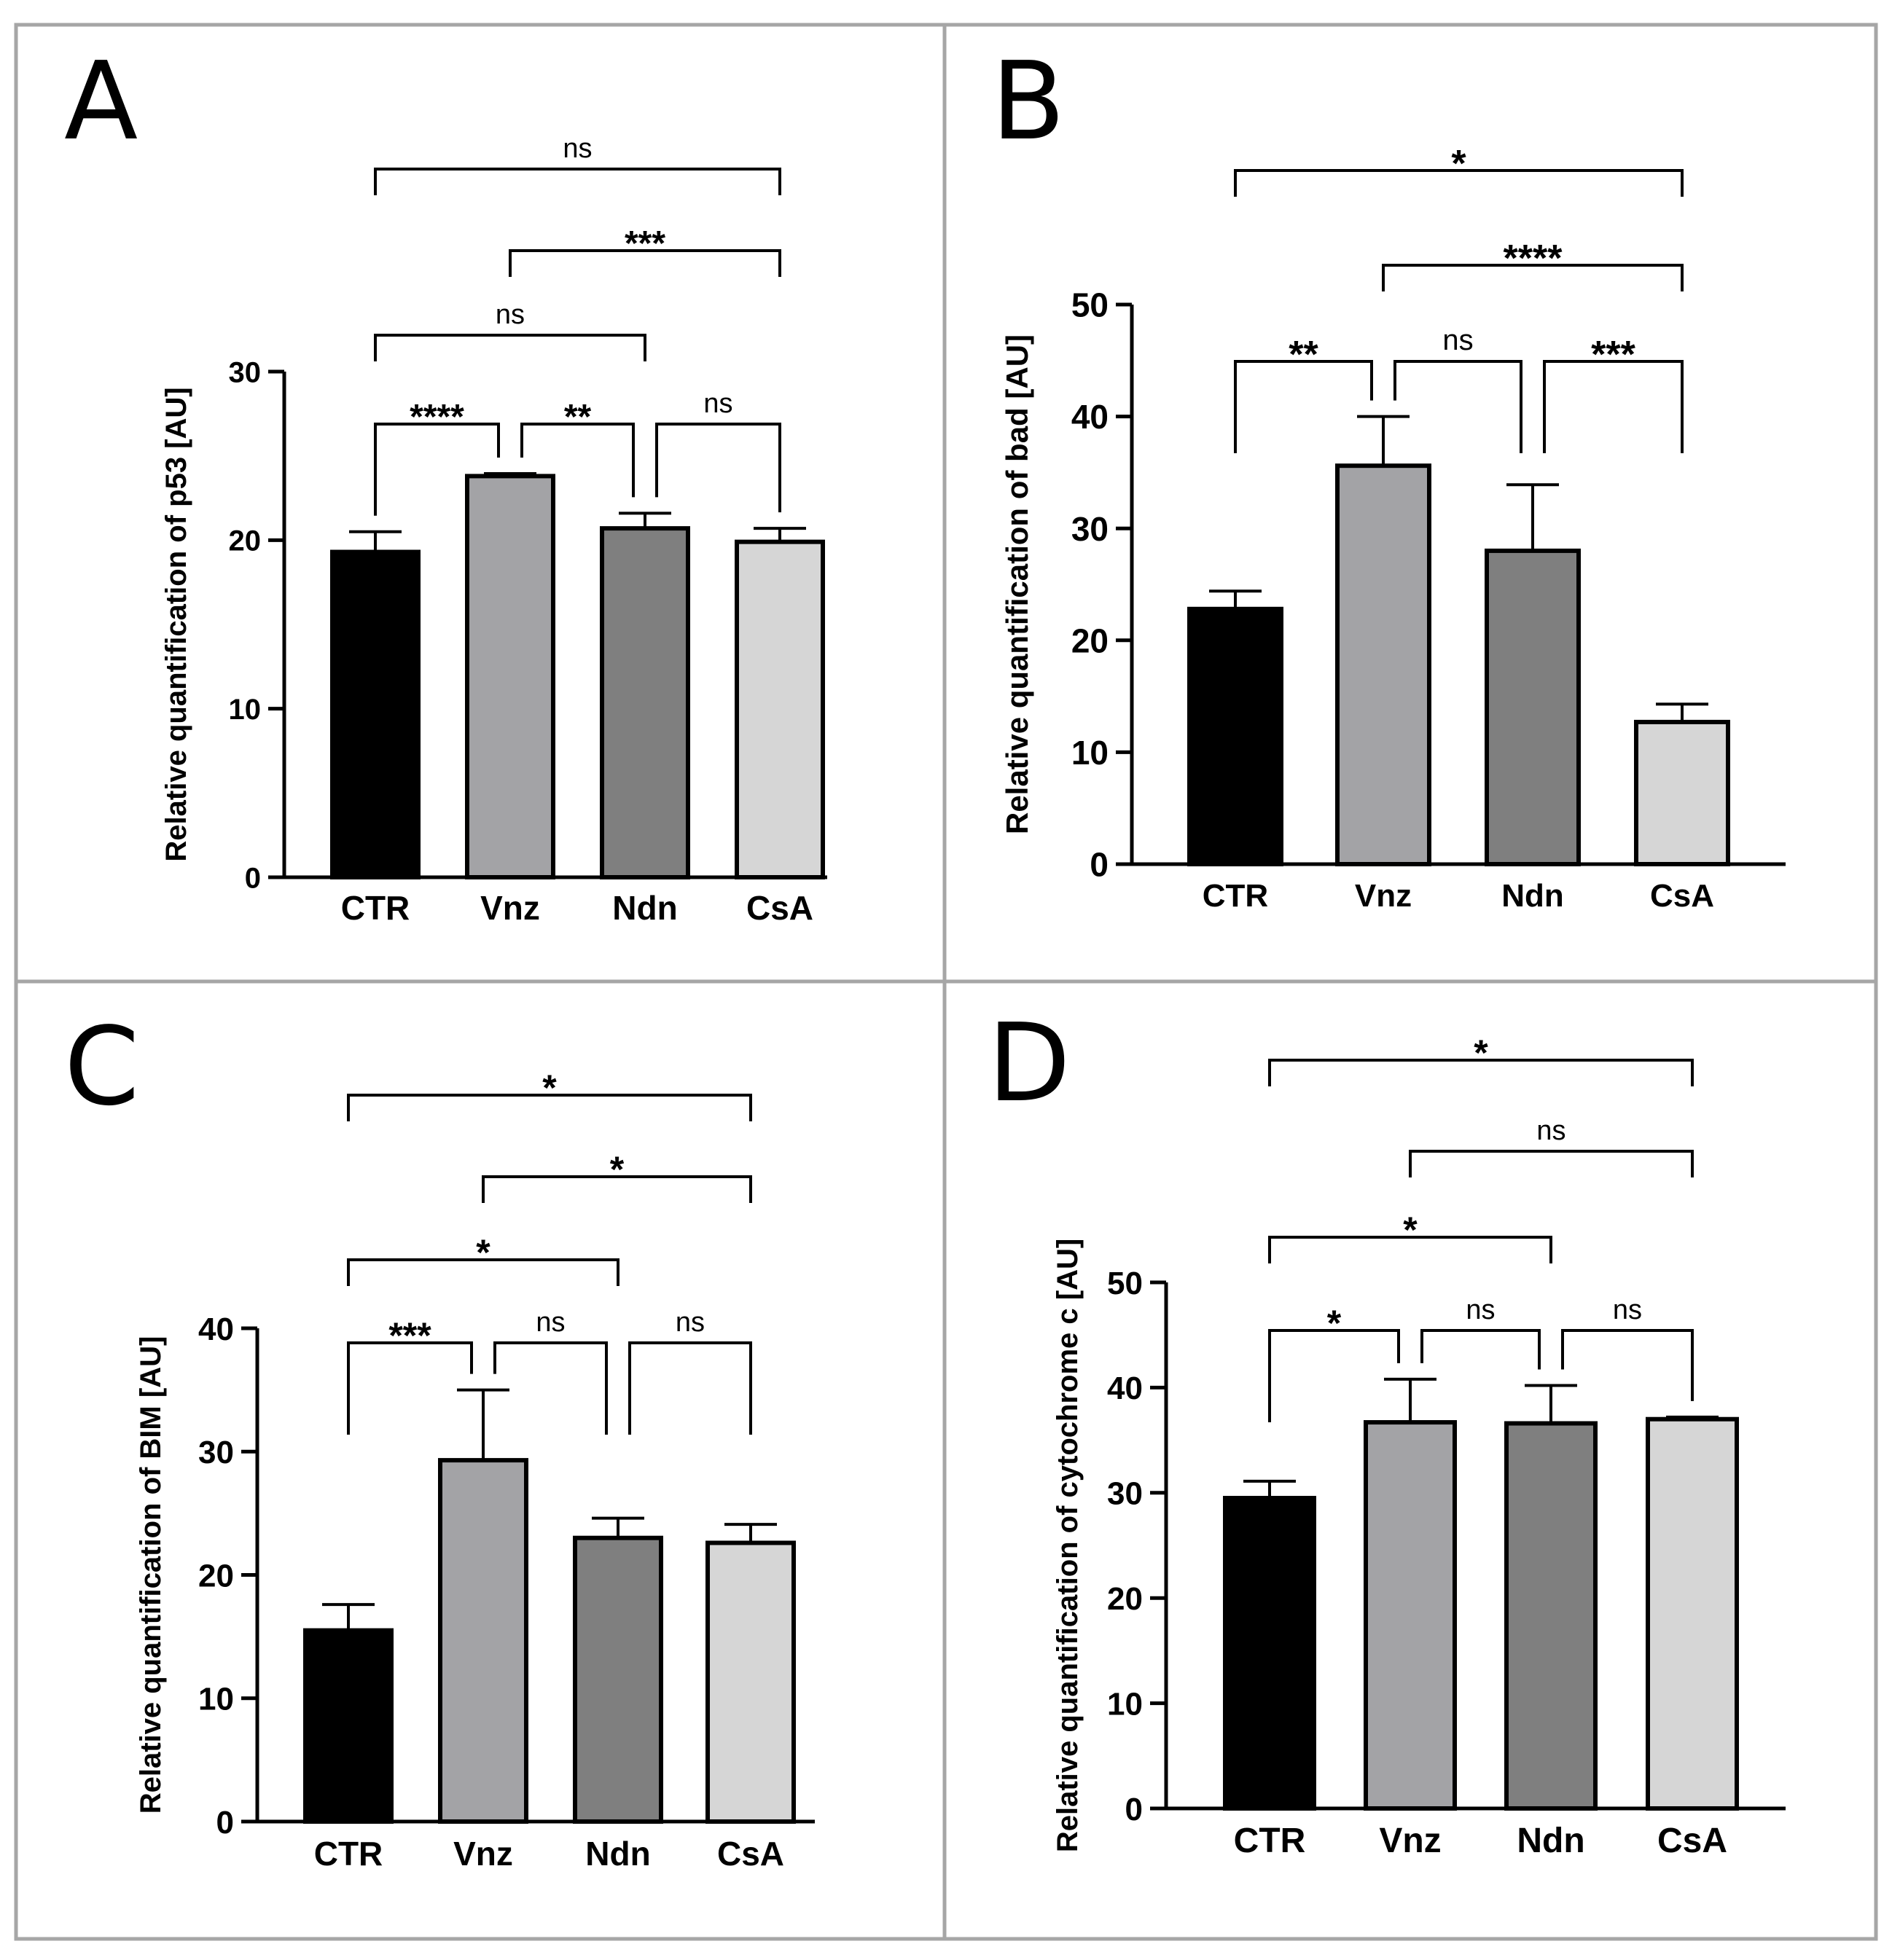  Describe the element at coordinates (1303, 355) in the screenshot. I see `significance-label: **` at that location.